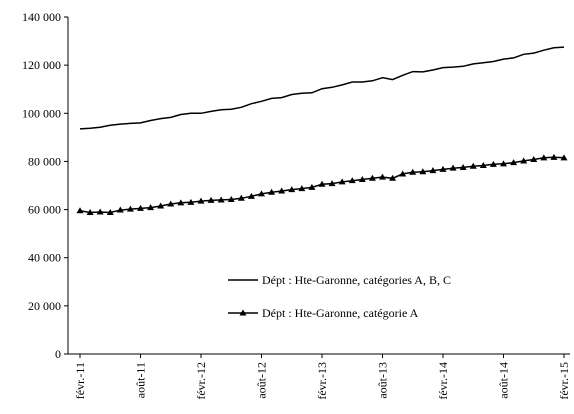 The height and width of the screenshot is (414, 574). Describe the element at coordinates (504, 380) in the screenshot. I see `x-tick-label: août-14` at that location.